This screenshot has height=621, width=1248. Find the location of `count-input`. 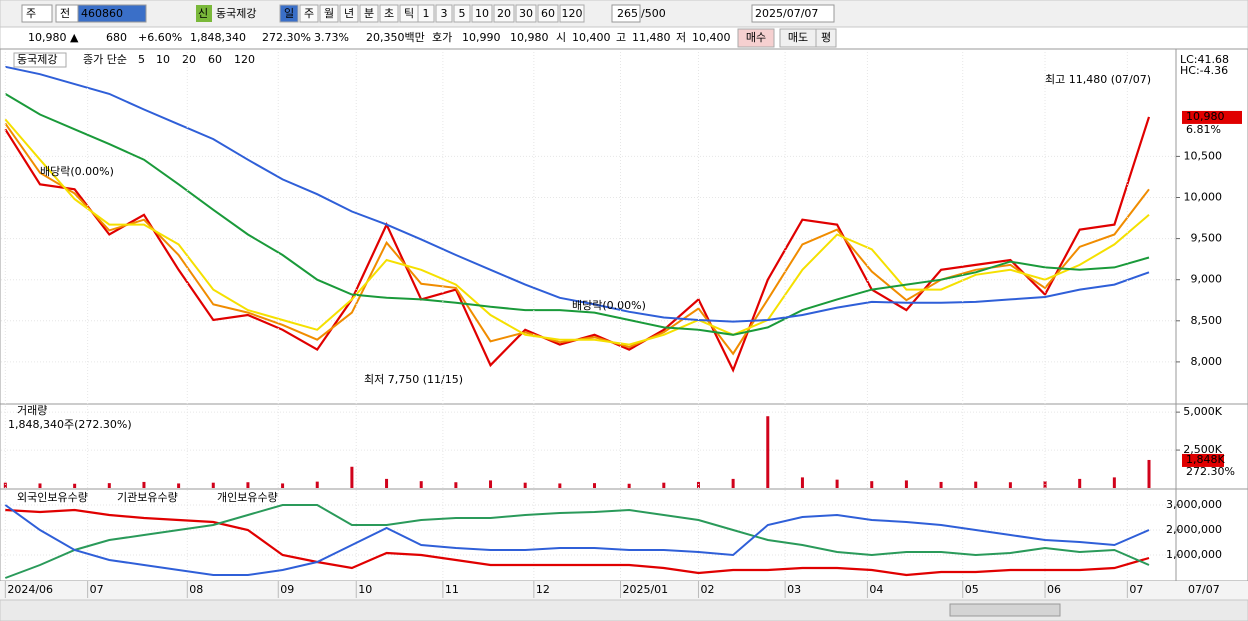

count-input is located at coordinates (626, 13).